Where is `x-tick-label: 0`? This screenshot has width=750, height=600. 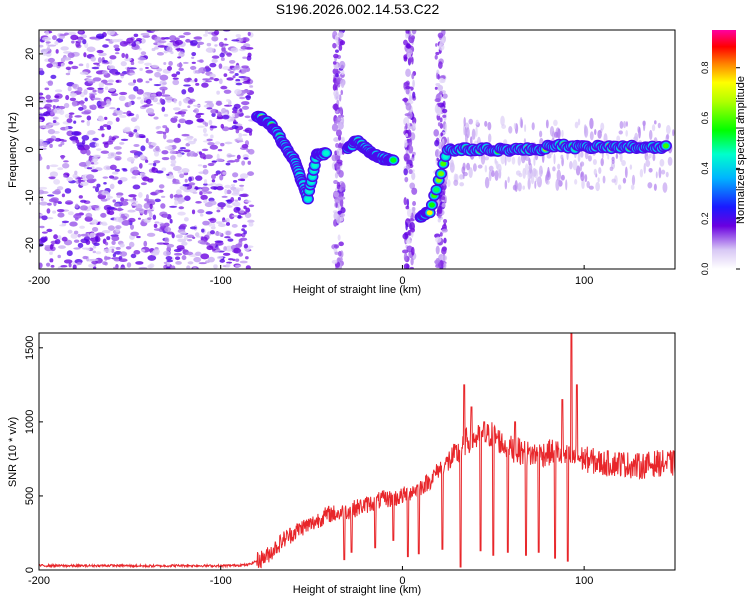
x-tick-label: 0 is located at coordinates (402, 281).